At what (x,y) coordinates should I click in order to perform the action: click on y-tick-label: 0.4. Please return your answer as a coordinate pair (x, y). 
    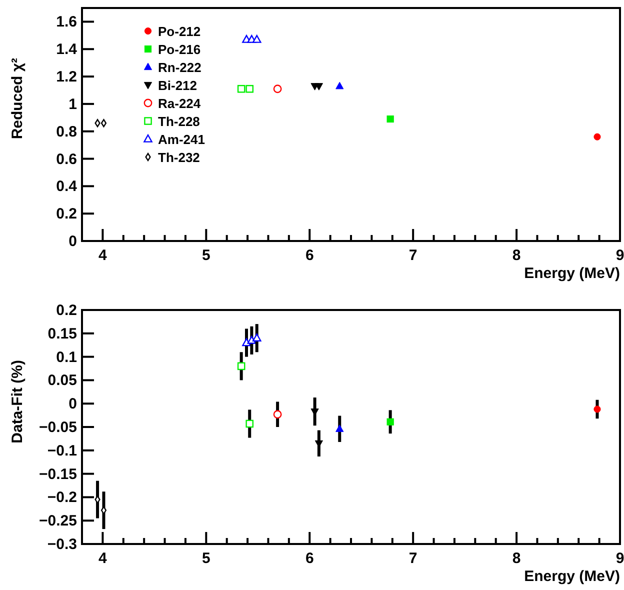
    Looking at the image, I should click on (67, 187).